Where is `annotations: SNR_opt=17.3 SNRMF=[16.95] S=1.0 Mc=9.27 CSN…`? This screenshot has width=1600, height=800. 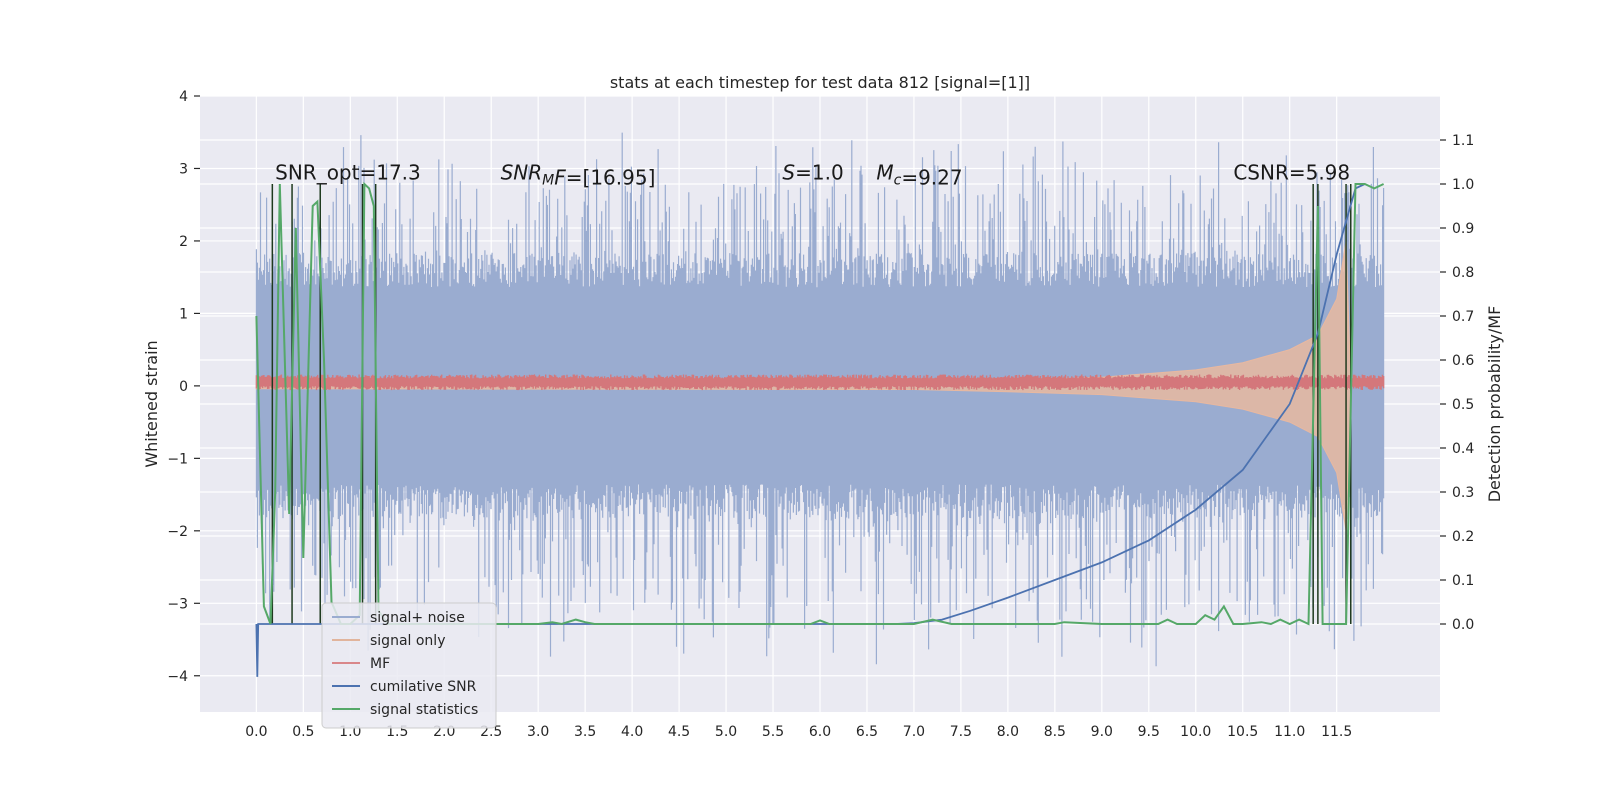 annotations: SNR_opt=17.3 SNRMF=[16.95] S=1.0 Mc=9.27 CSN… is located at coordinates (812, 174).